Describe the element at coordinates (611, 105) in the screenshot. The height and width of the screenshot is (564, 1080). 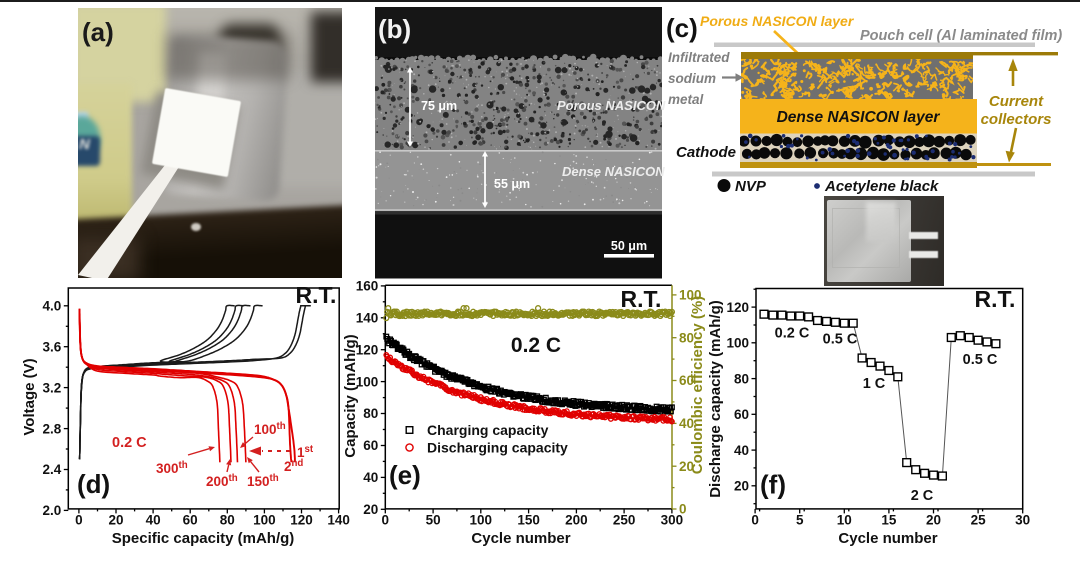
I see `svg-text: Porous NASICON` at that location.